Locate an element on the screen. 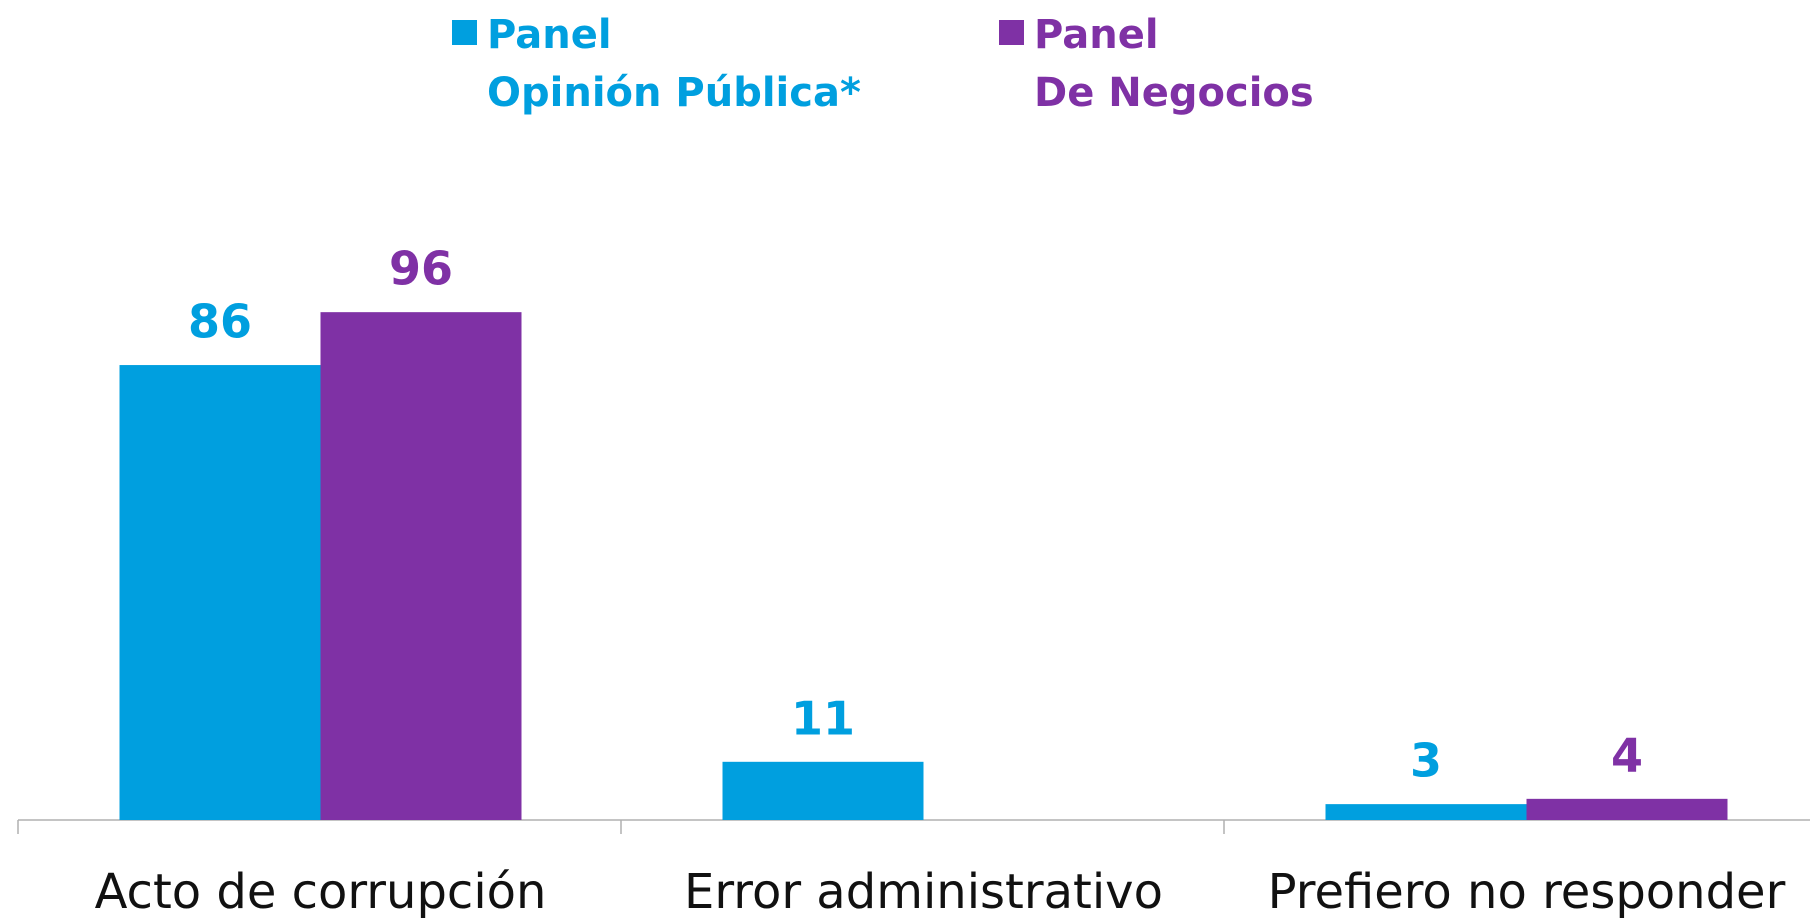  legend-item: Panel Opinión Pública* is located at coordinates (656, 64).